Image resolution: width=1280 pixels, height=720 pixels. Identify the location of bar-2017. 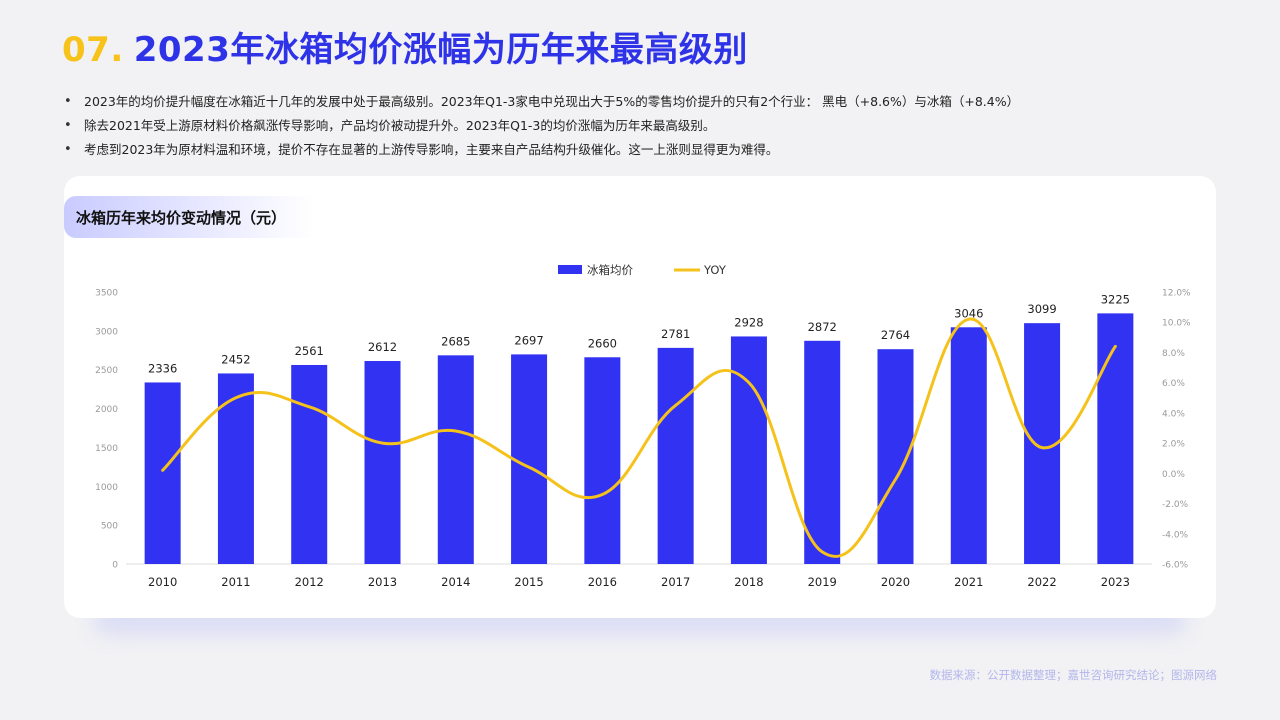
(675, 455).